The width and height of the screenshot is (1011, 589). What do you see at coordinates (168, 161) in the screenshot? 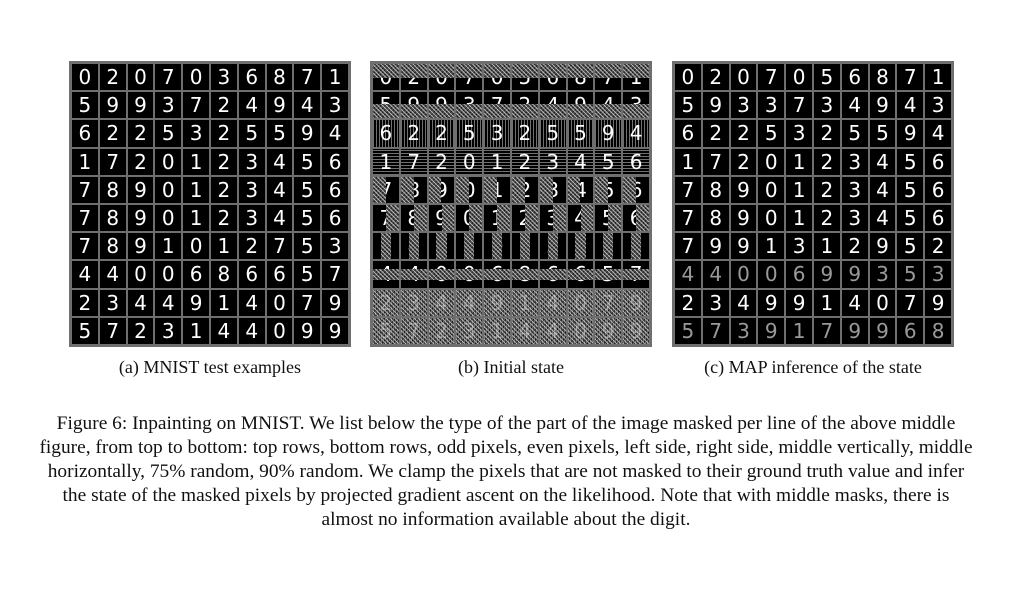
I see `digit-cell: 0` at bounding box center [168, 161].